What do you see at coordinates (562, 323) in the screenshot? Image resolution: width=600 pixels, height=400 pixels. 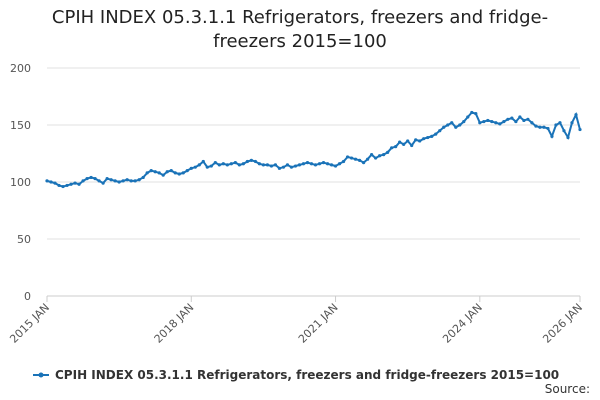 I see `x-tick-label: 2026 JAN` at bounding box center [562, 323].